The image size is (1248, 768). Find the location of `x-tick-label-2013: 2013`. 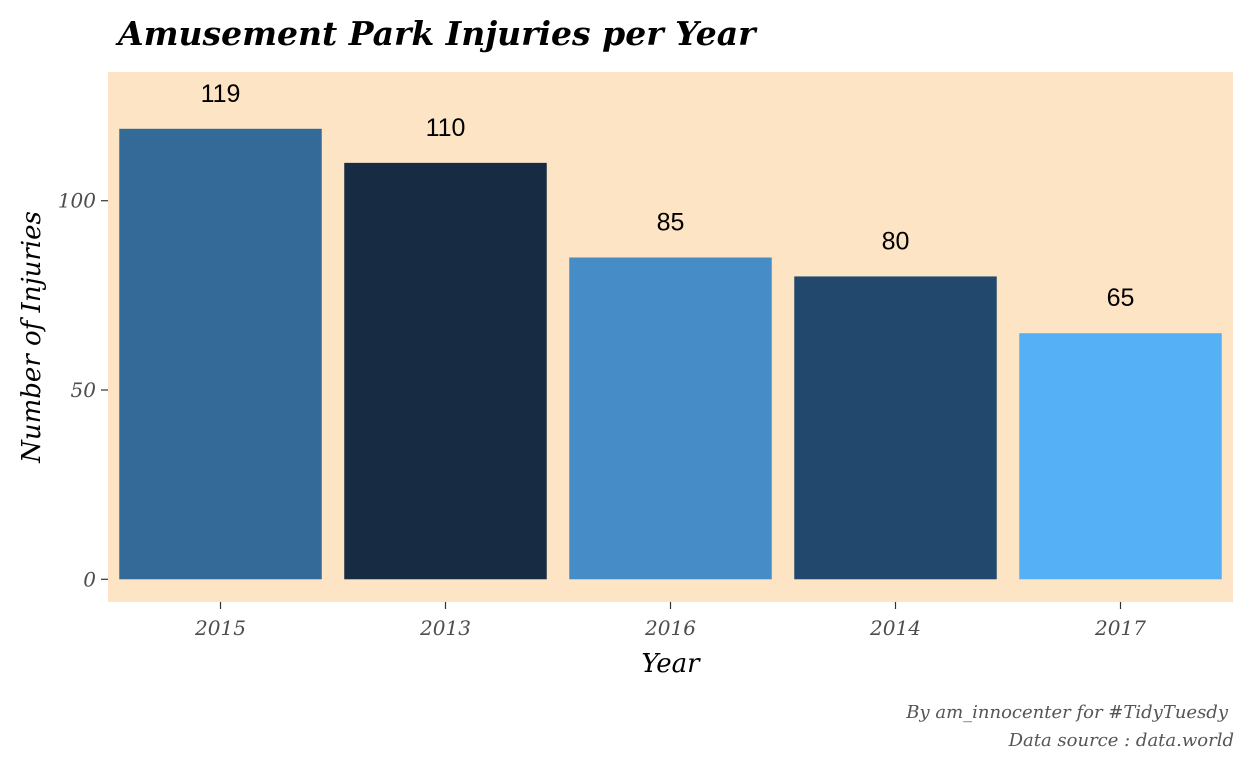

x-tick-label-2013: 2013 is located at coordinates (445, 628).